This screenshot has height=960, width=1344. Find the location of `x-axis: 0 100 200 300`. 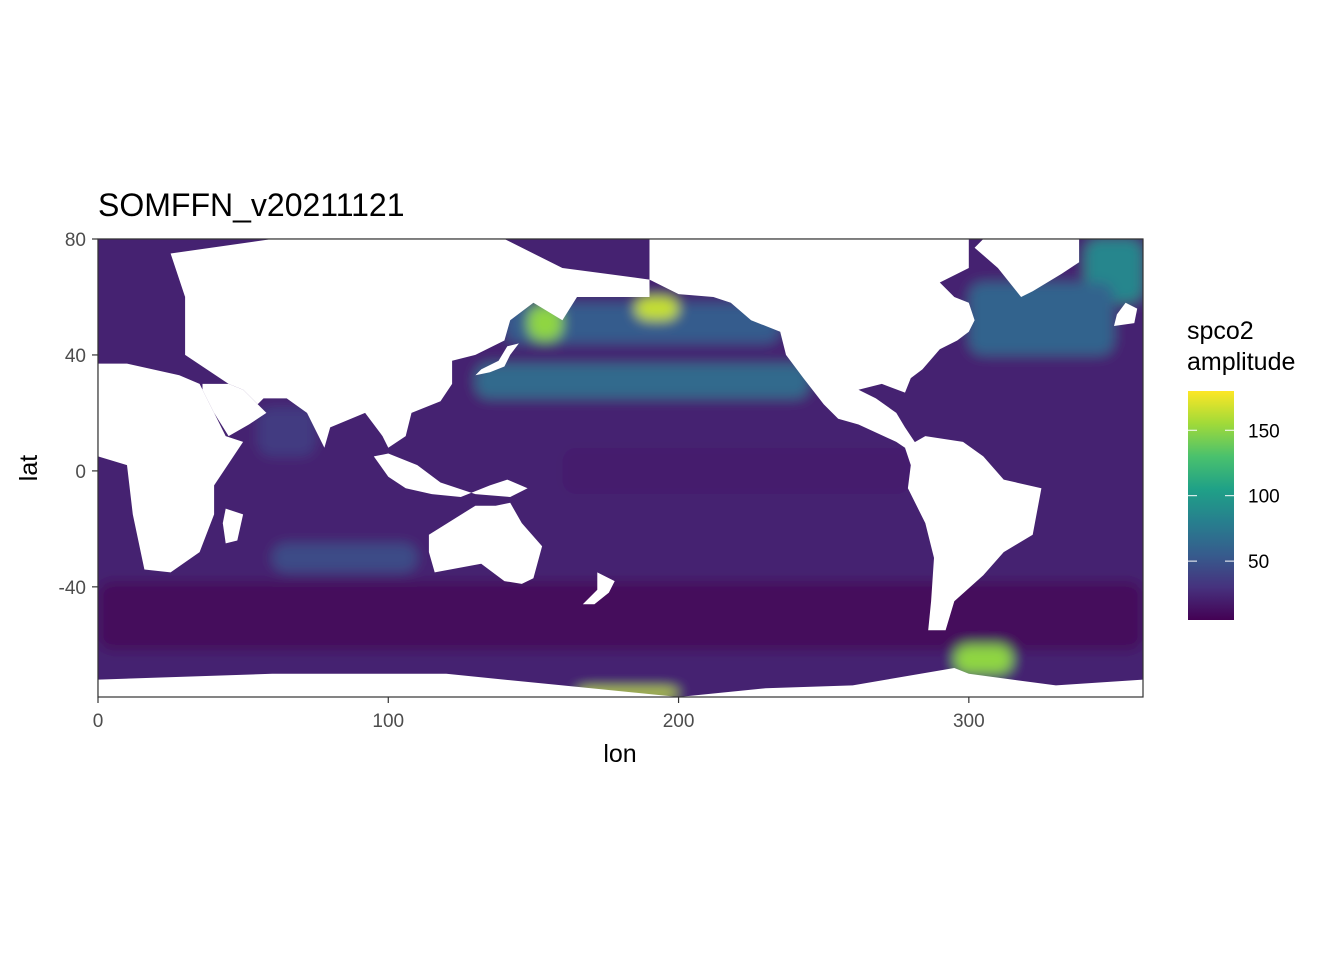

x-axis: 0 100 200 300 is located at coordinates (539, 714).